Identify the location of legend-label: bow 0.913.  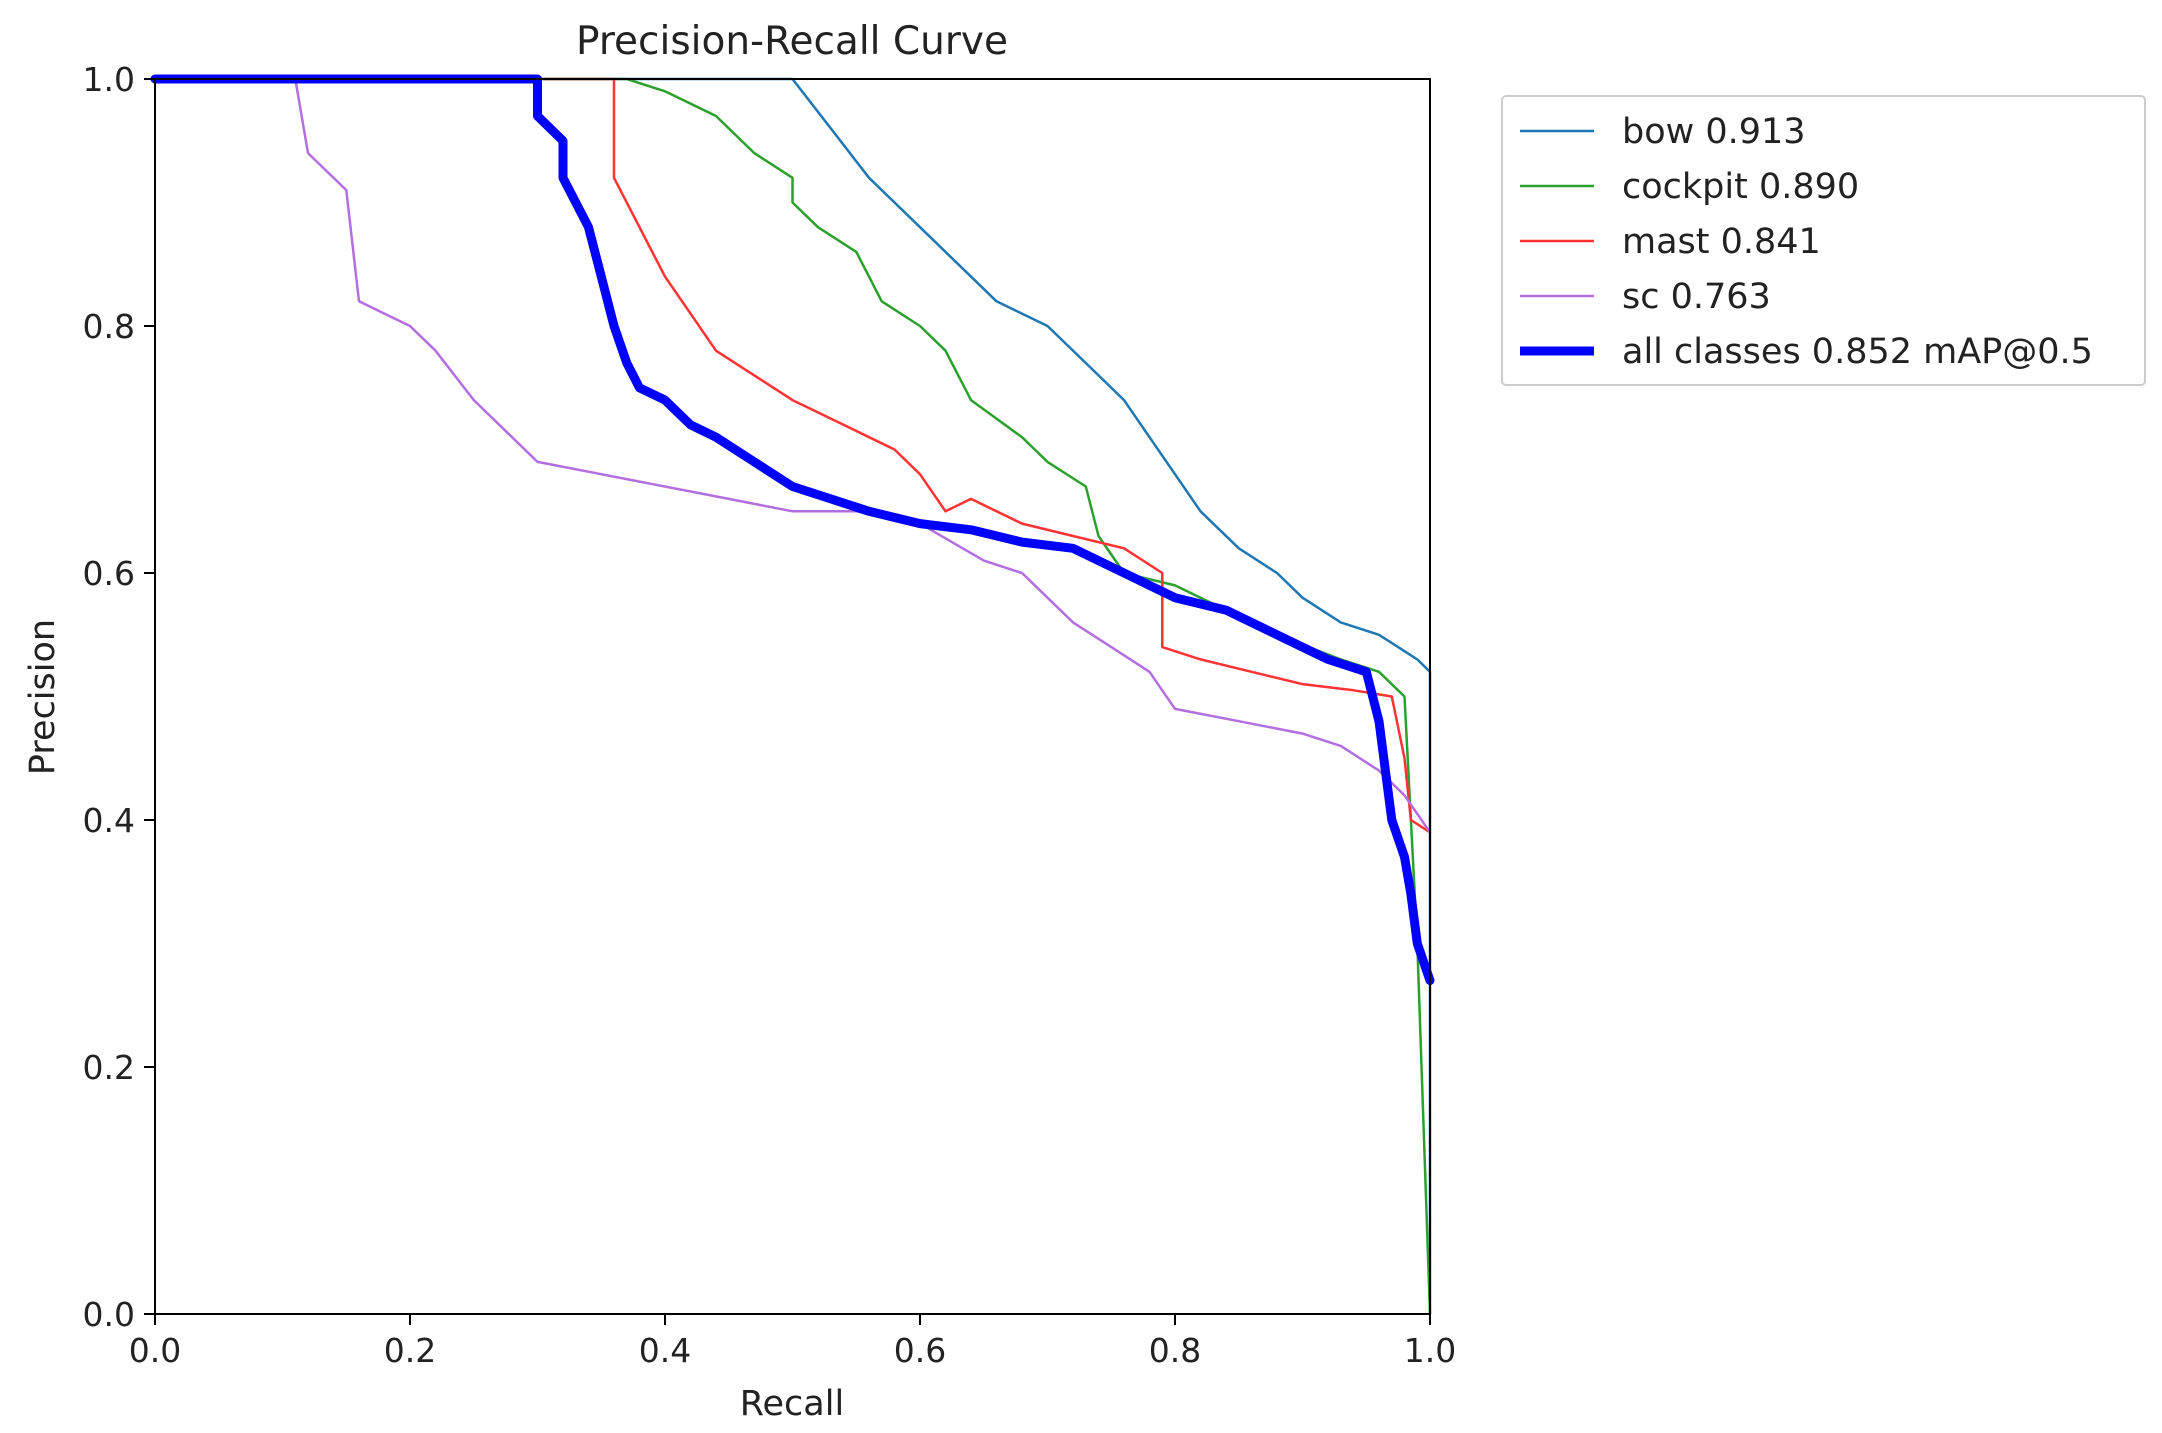
(1714, 132).